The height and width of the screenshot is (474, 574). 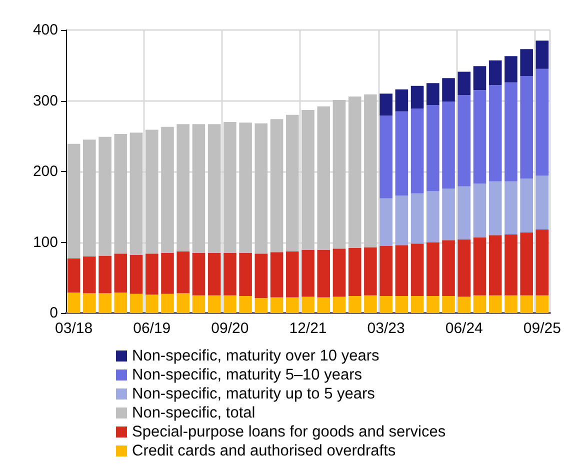 I want to click on y-tick-label: 300, so click(x=45, y=101).